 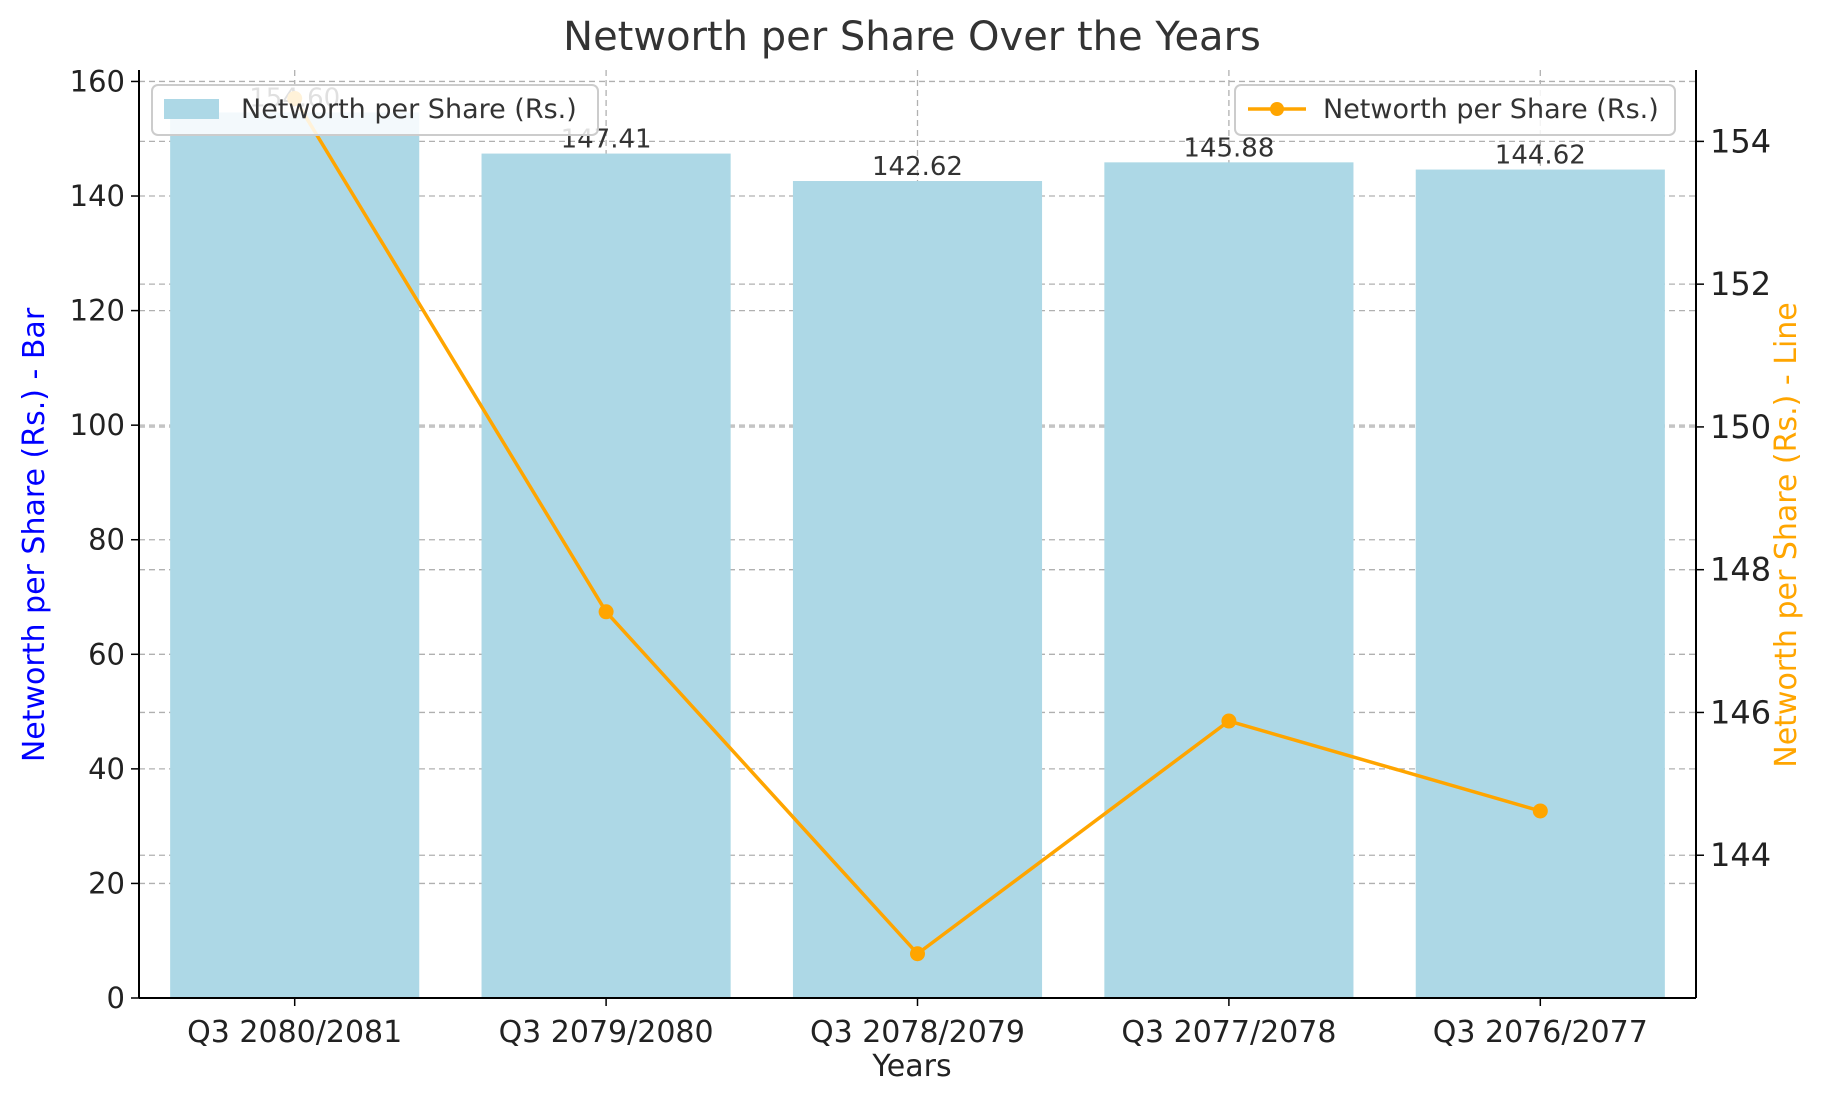 I want to click on bar-data-label: 145.88, so click(x=1228, y=148).